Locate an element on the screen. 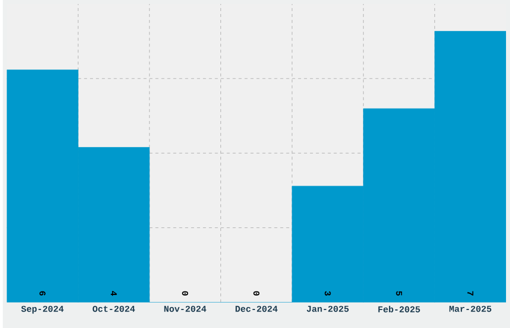  x-tick-label: Sep-2024 is located at coordinates (42, 310).